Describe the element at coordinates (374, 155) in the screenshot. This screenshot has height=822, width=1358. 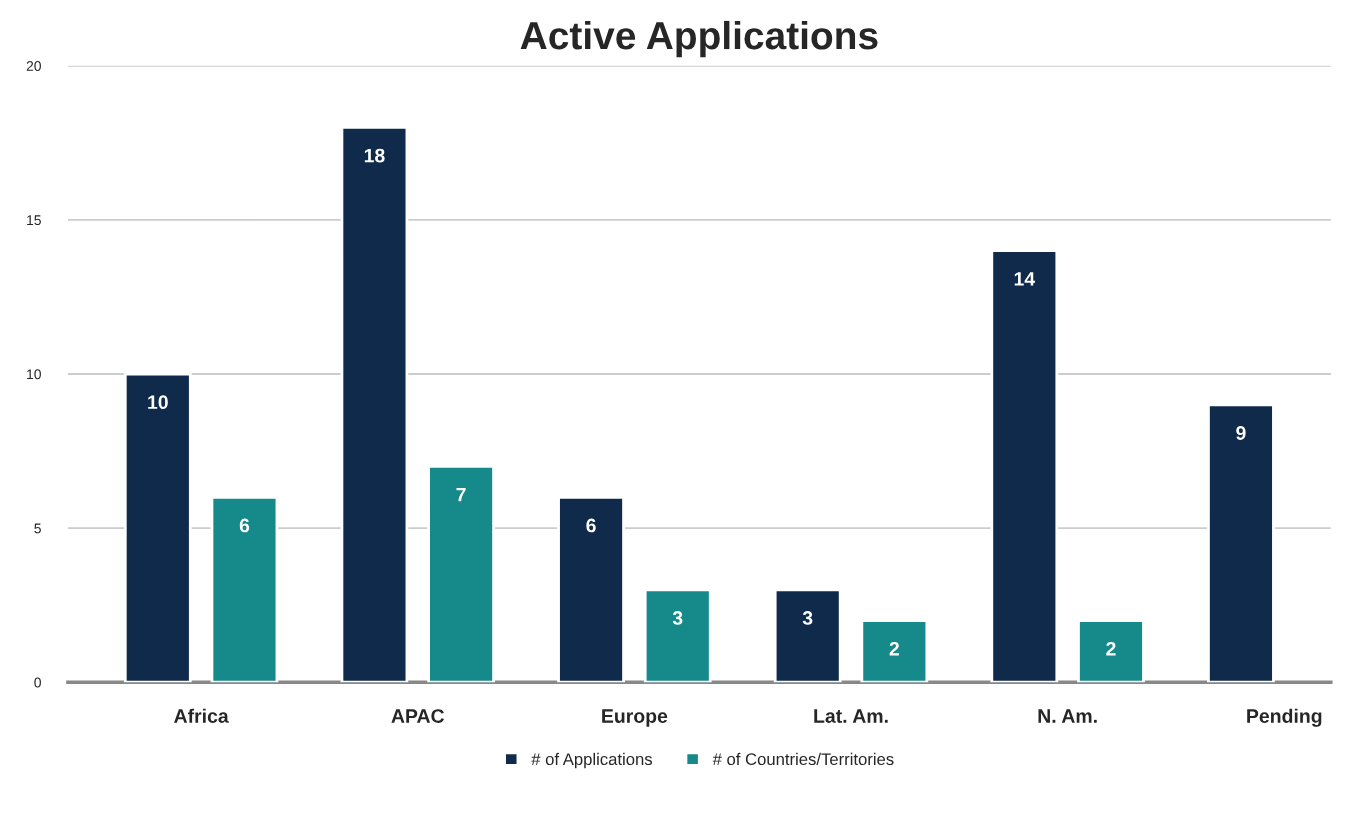
I see `data-label: 18` at that location.